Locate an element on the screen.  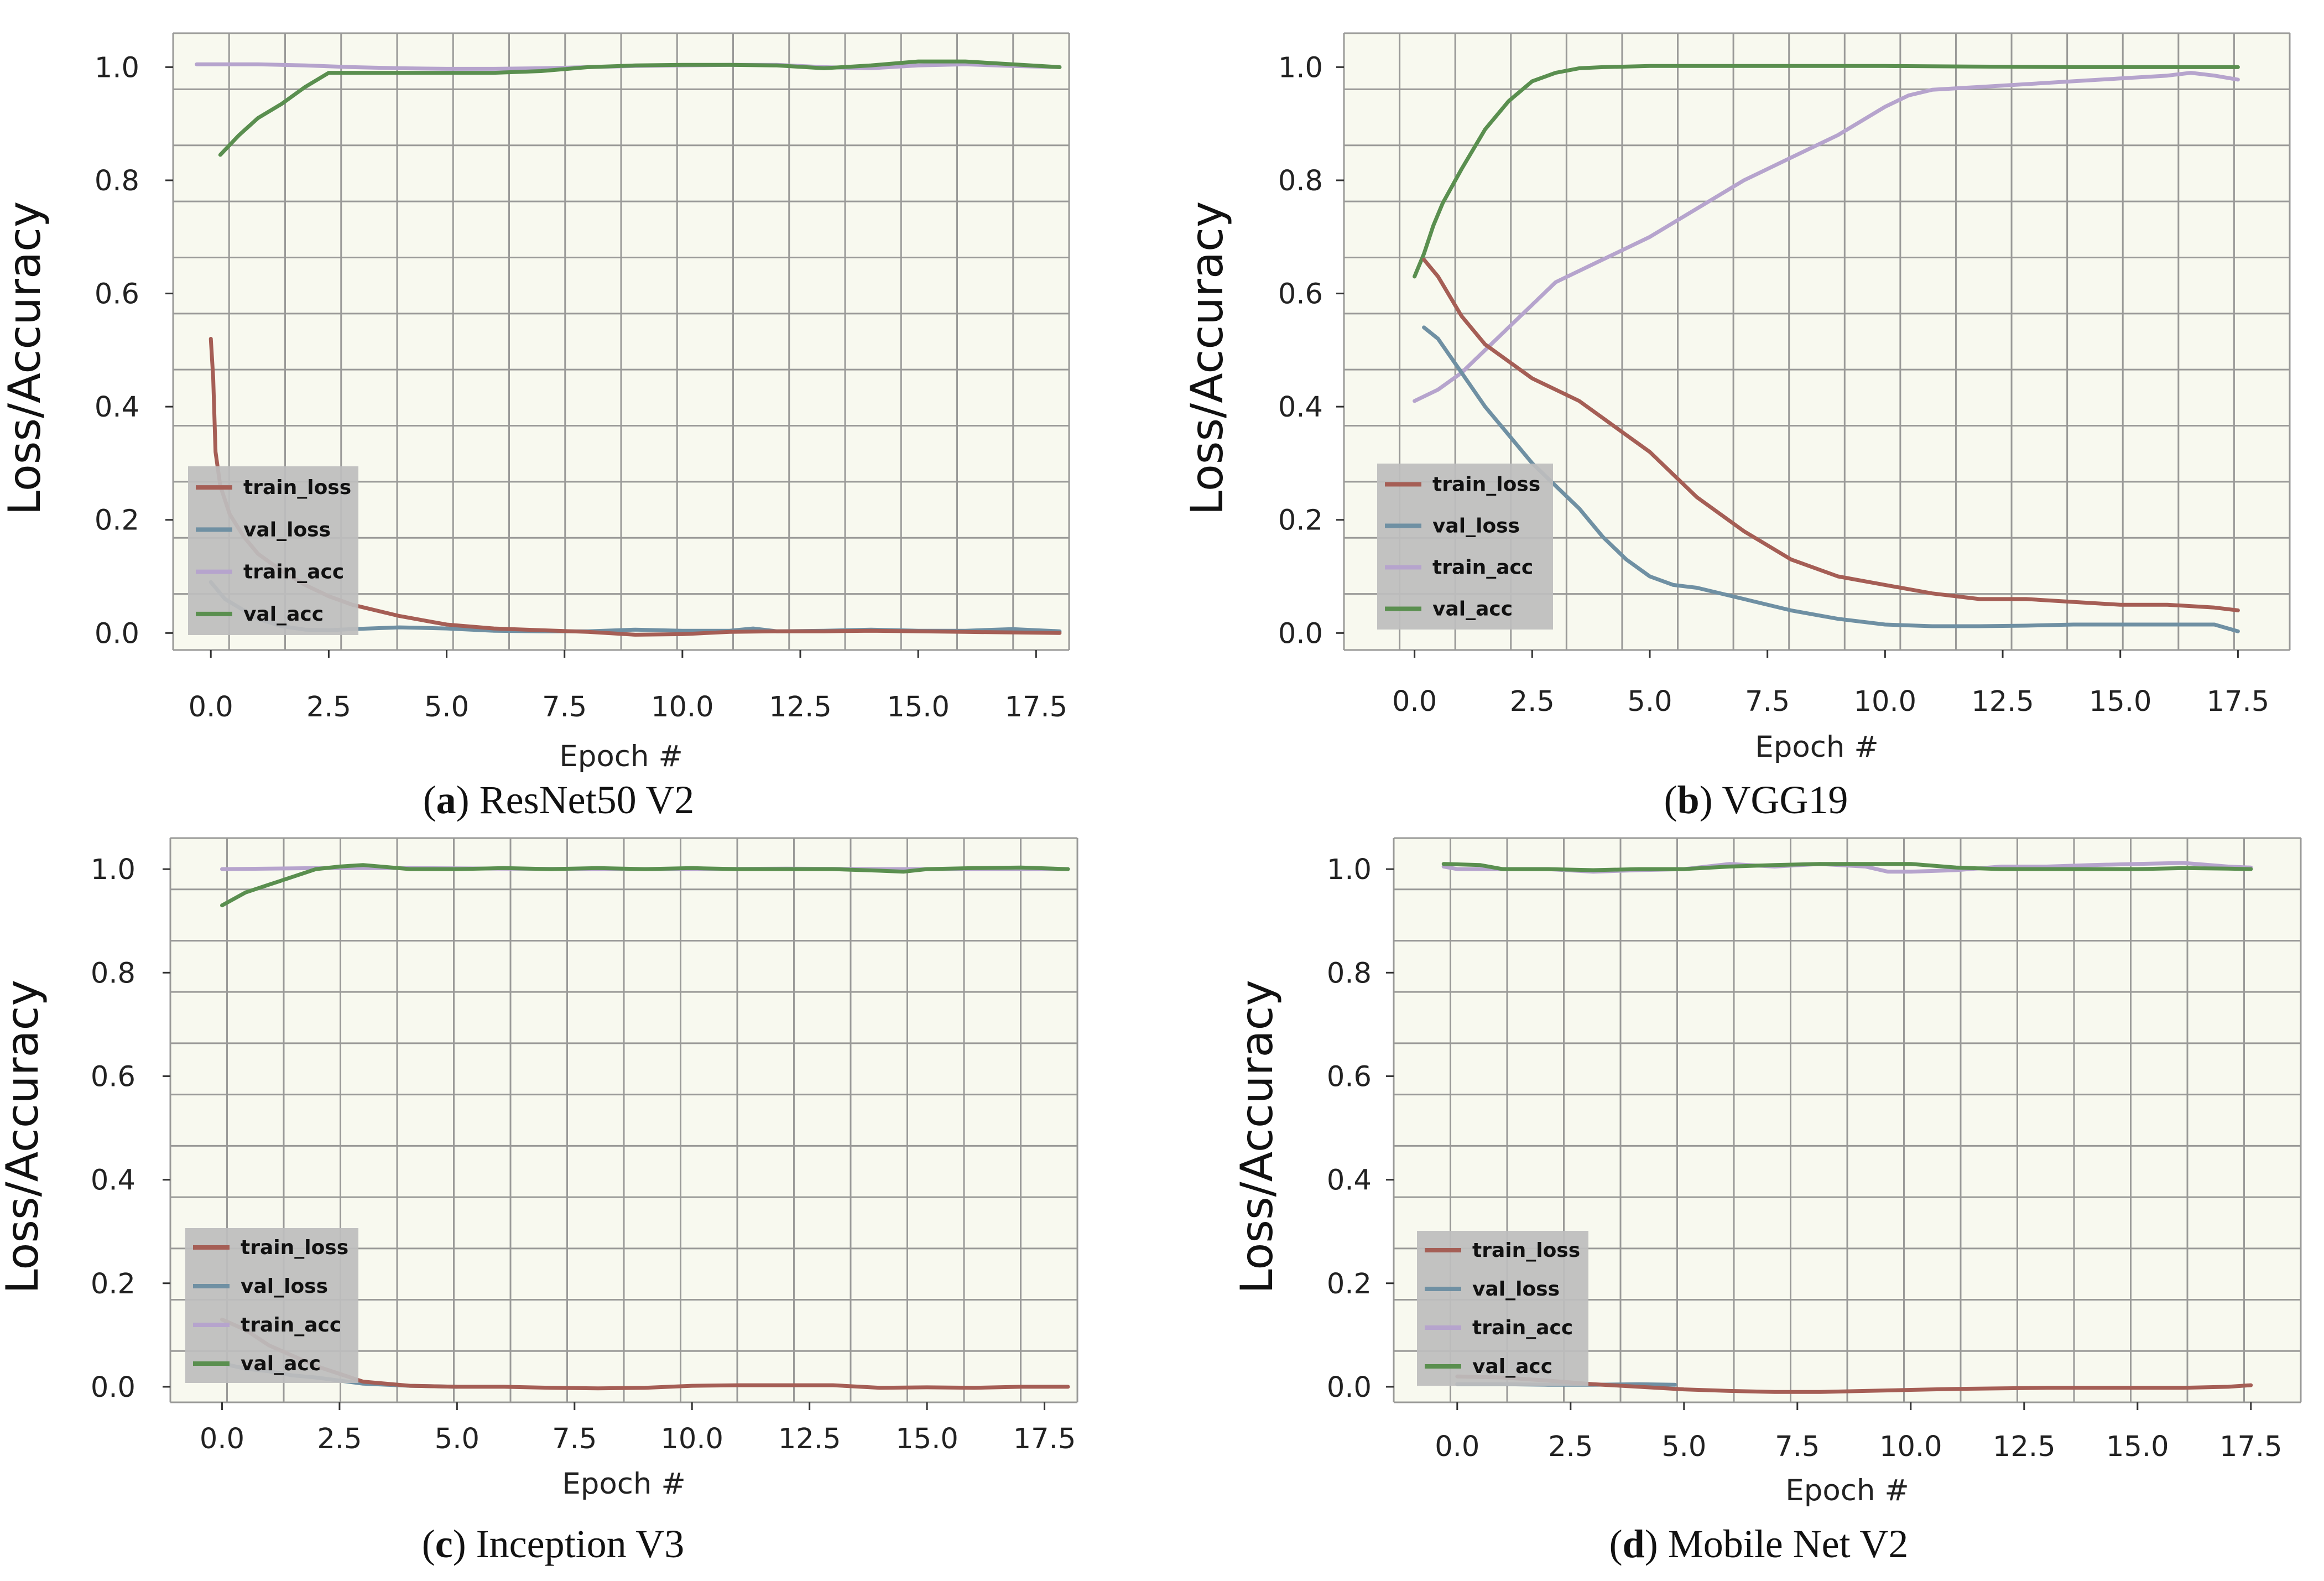
caption-model-name: Mobile Net V2 is located at coordinates (1789, 1544).